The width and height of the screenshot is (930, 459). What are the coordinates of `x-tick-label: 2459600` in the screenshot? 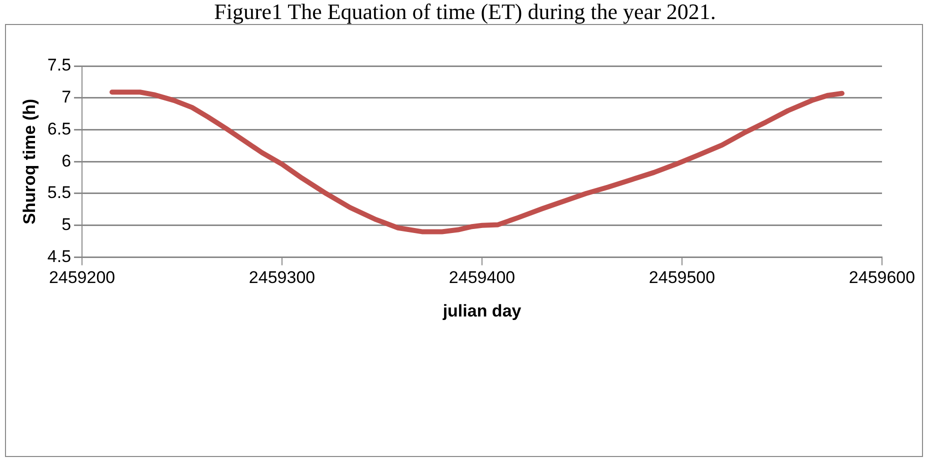 It's located at (882, 278).